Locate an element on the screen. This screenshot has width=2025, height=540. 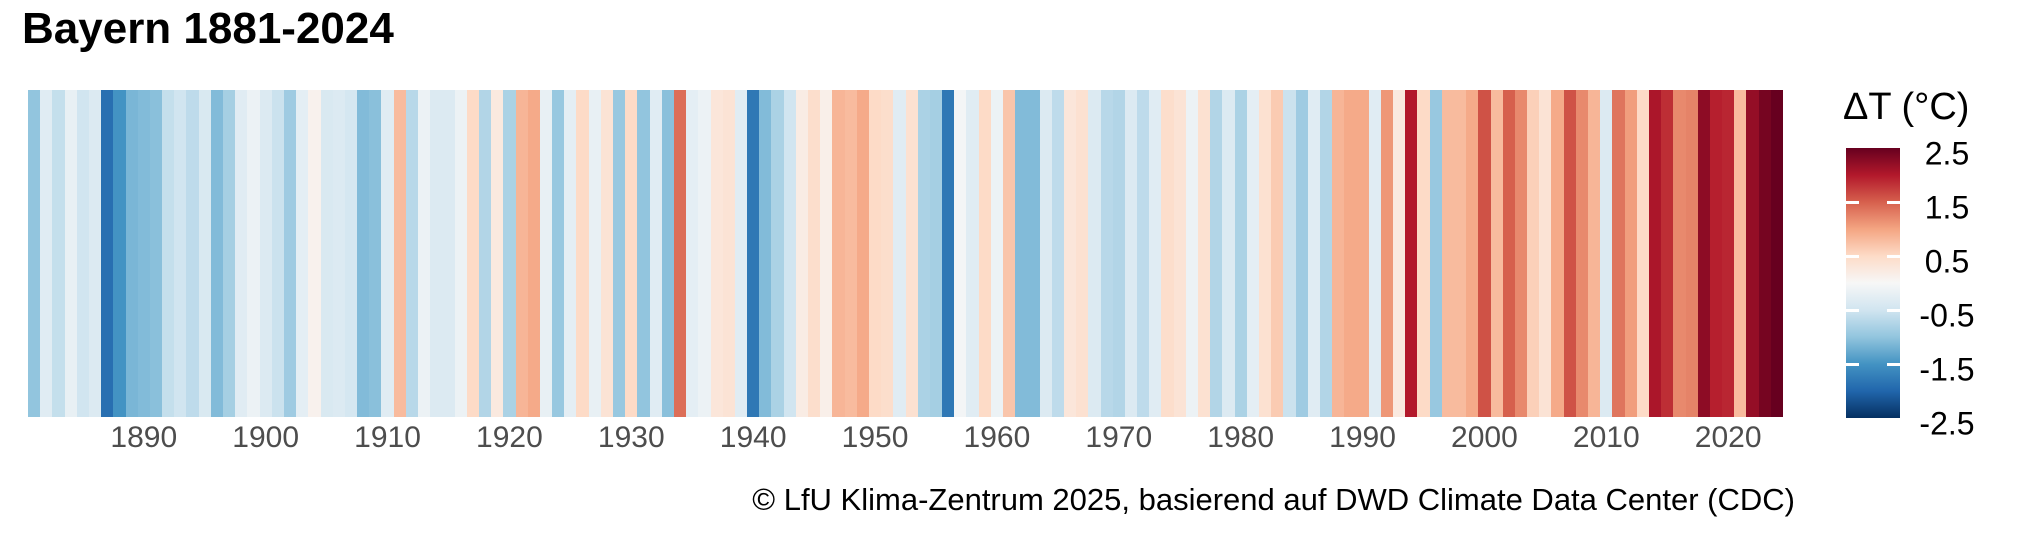
year-stripe-1928 is located at coordinates (606, 253).